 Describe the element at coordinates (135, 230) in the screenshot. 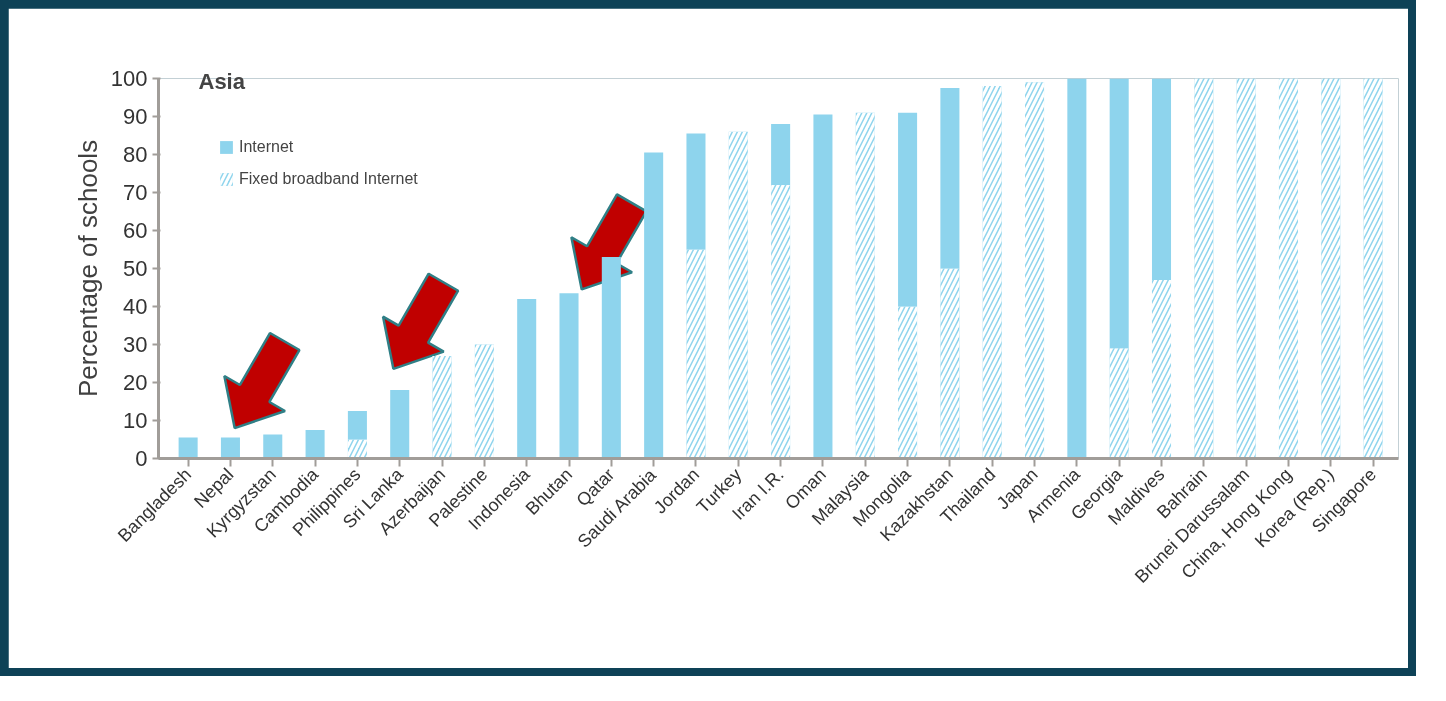

I see `y-tick-label: 60` at that location.